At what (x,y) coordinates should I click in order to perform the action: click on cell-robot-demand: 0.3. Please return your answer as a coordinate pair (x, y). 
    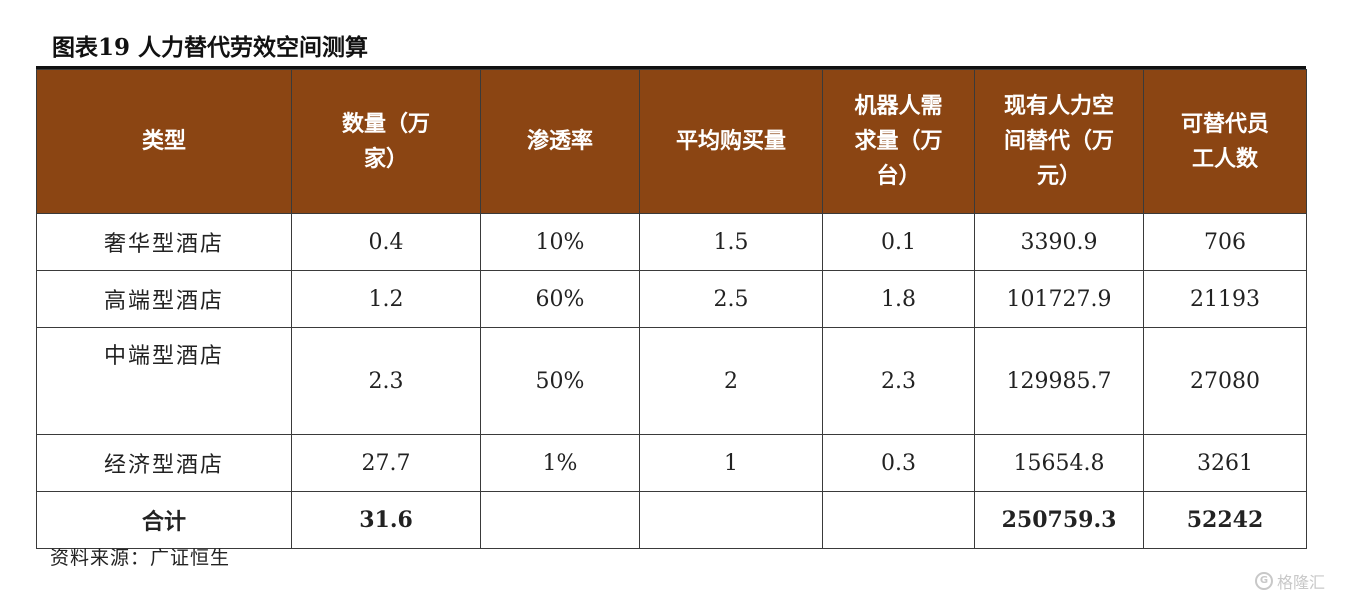
    Looking at the image, I should click on (898, 463).